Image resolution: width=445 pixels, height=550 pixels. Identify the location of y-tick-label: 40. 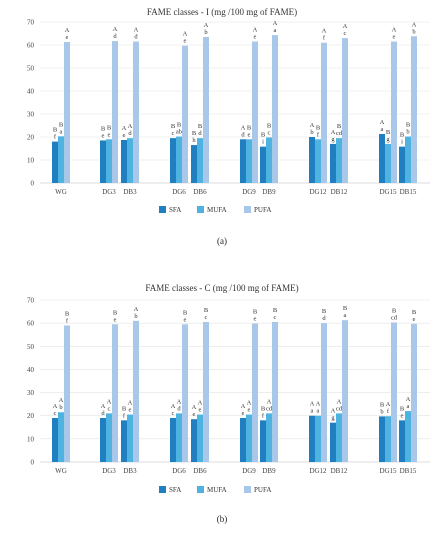
(31, 370).